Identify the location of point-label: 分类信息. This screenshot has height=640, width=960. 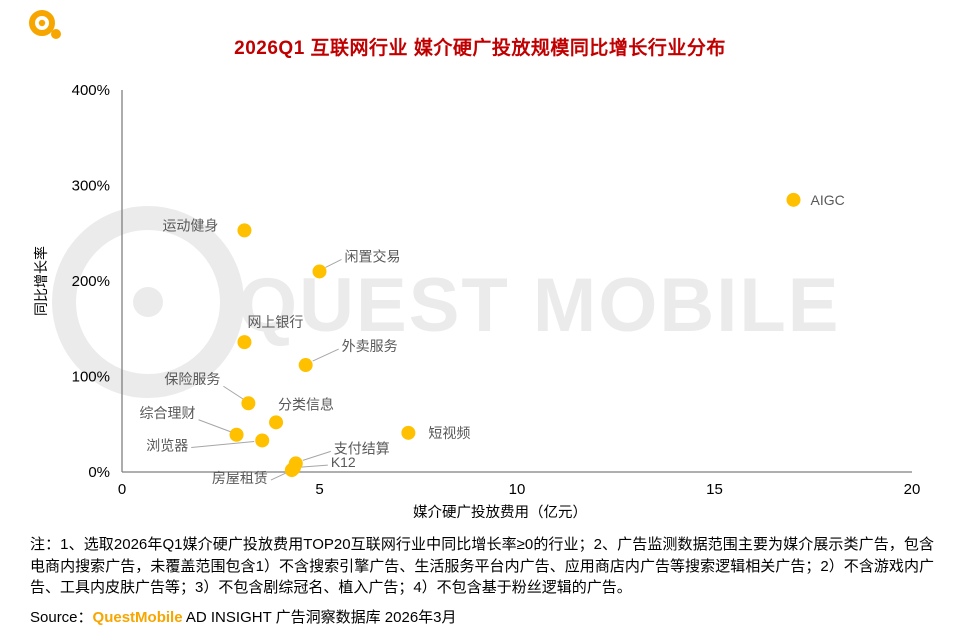
(306, 404).